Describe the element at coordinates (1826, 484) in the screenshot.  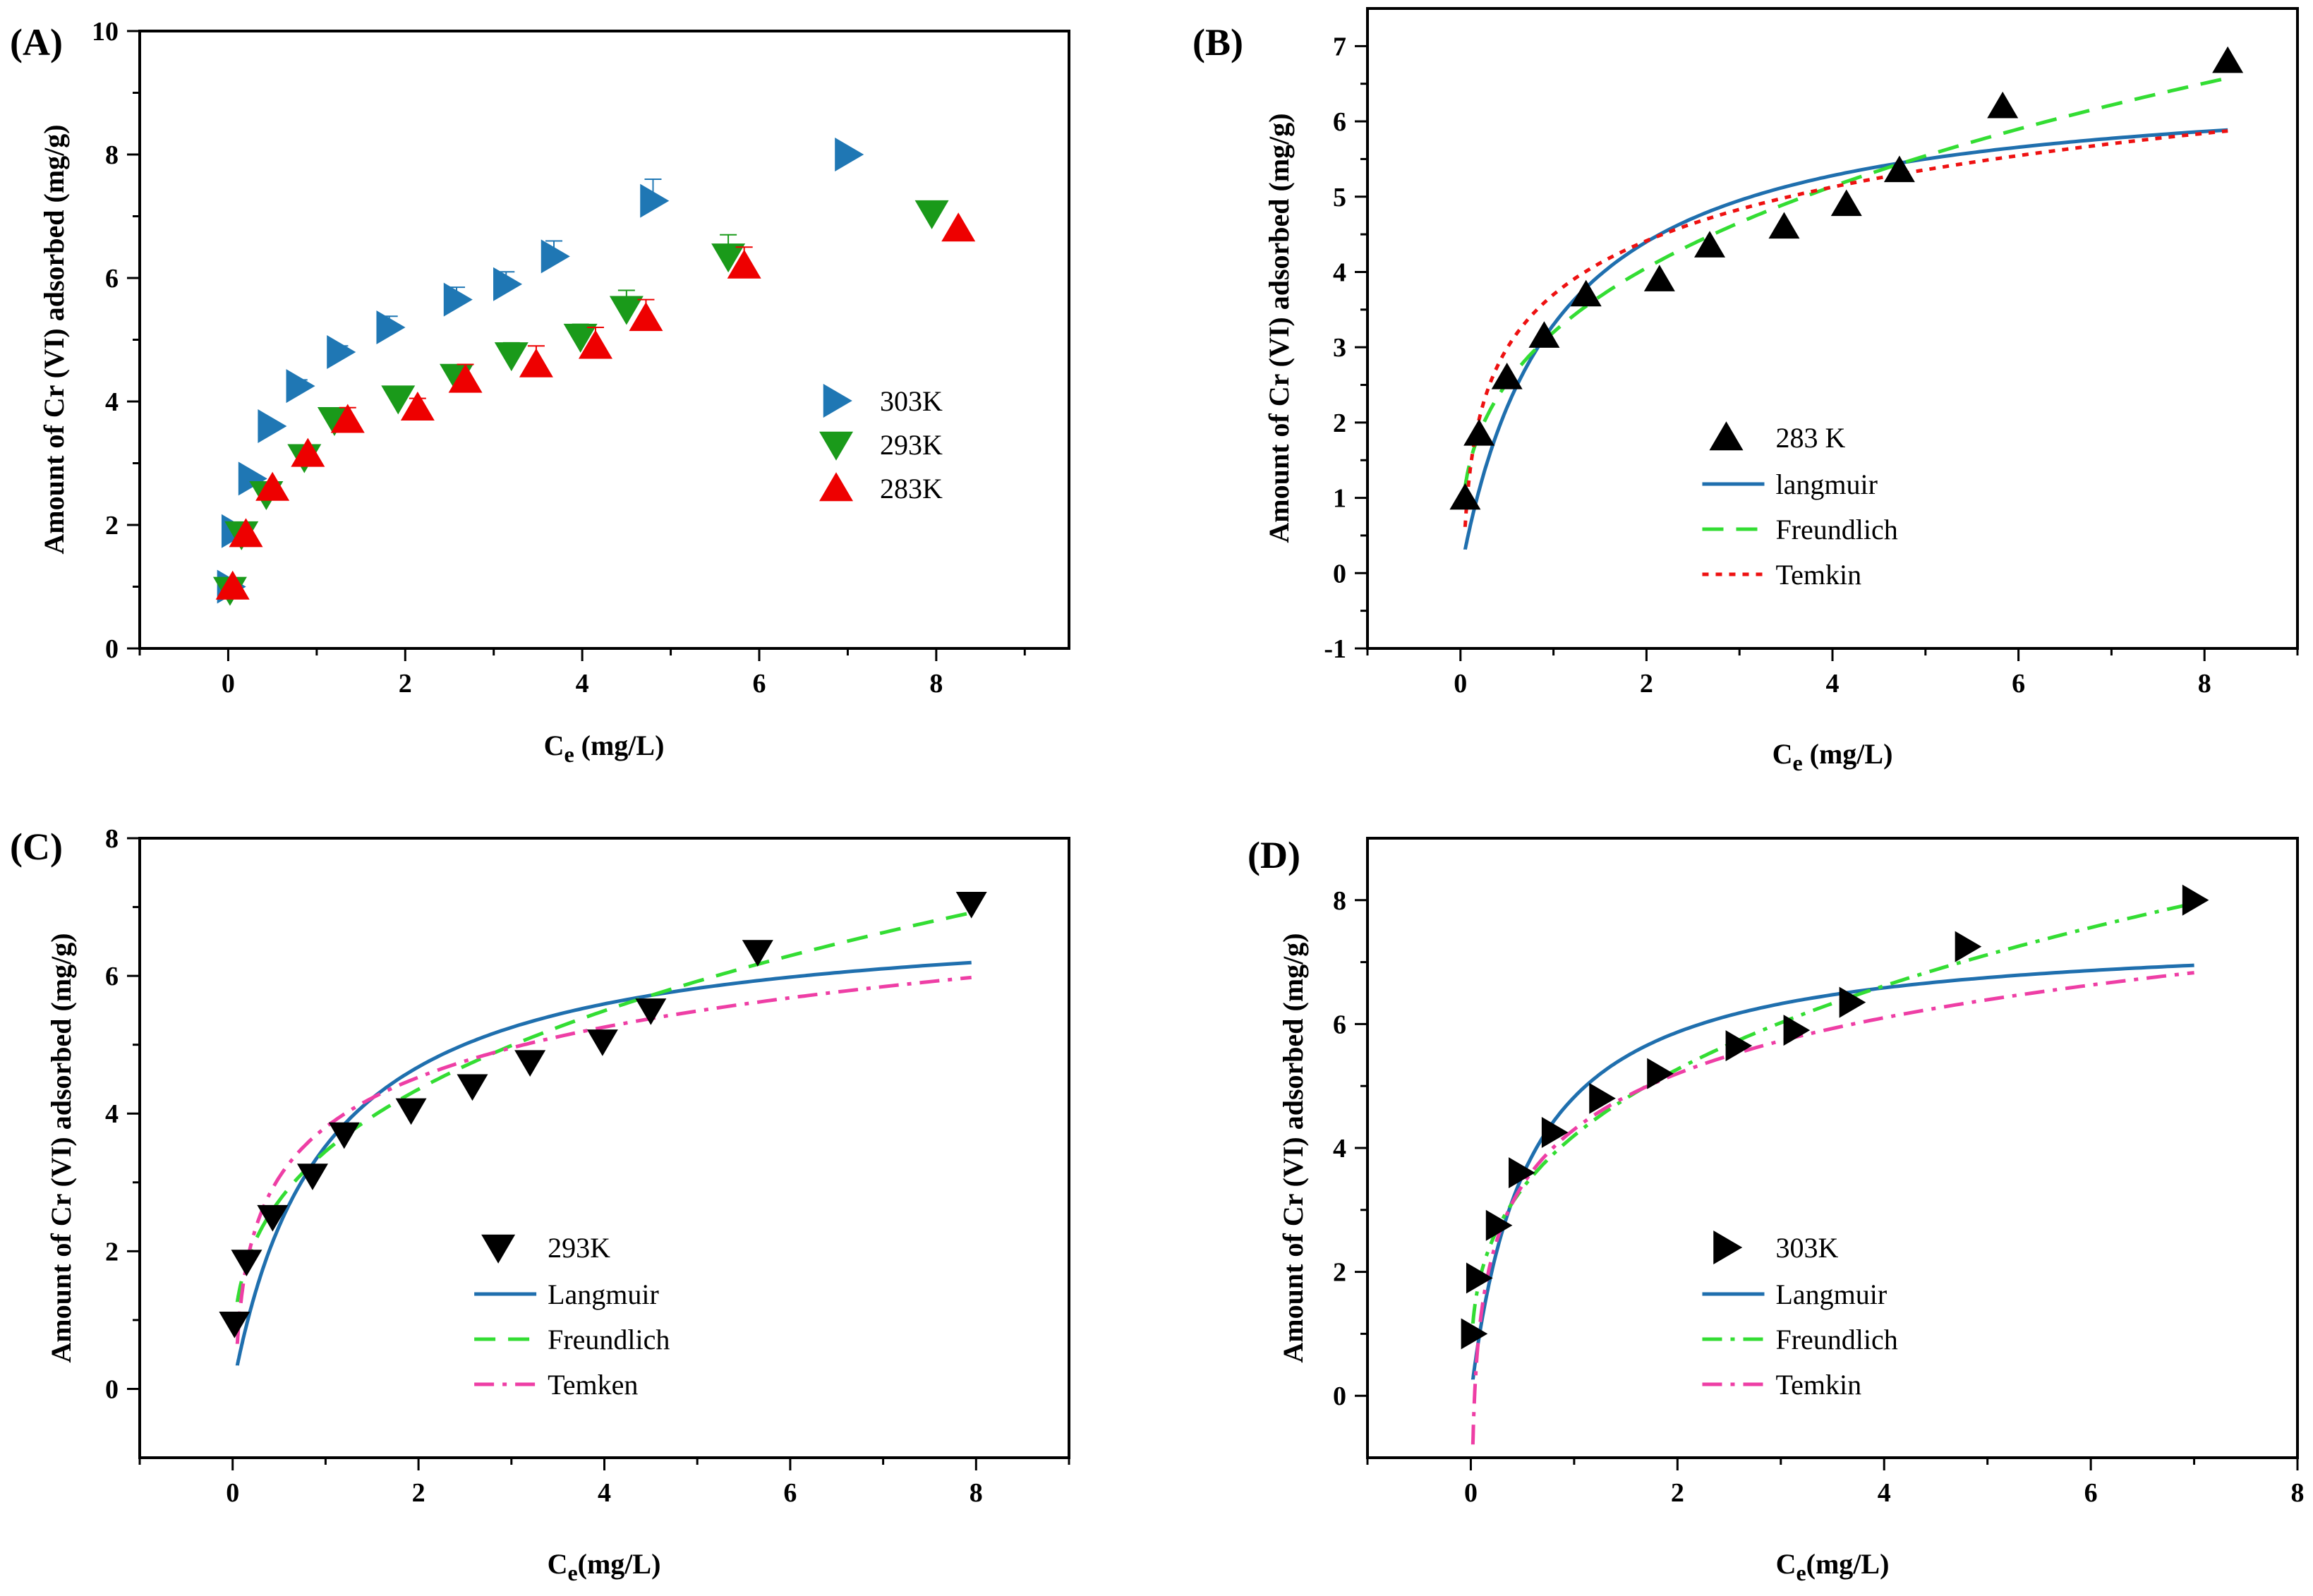
I see `panel-b-legend-label: langmuir` at that location.